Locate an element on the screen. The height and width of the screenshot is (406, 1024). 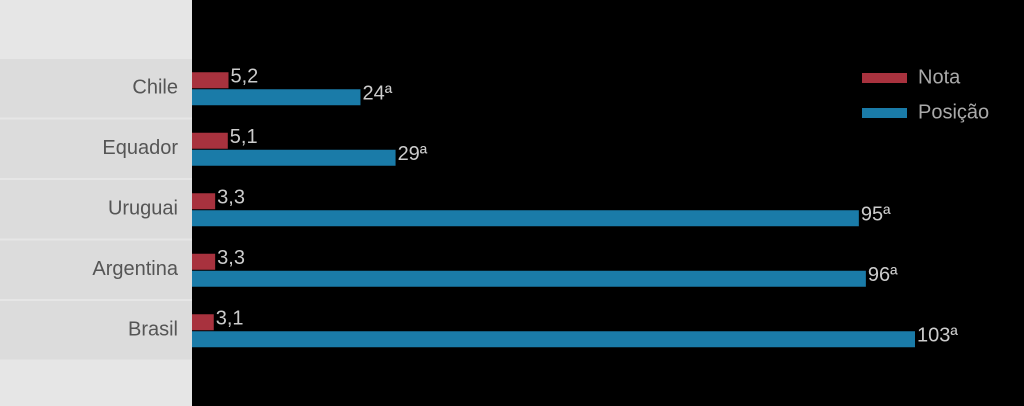
value-label: 5,1 is located at coordinates (244, 137).